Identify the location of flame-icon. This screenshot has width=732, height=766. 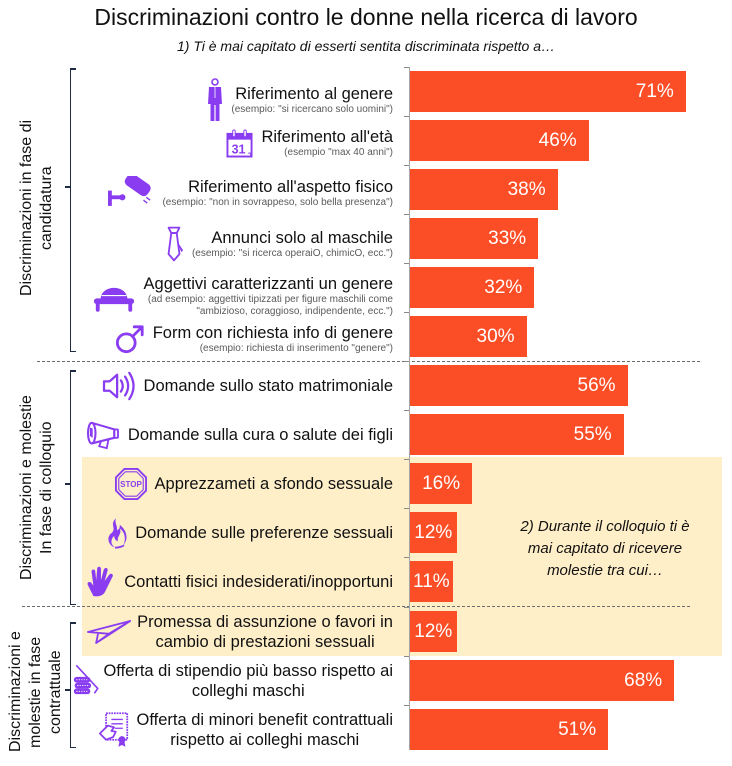
(116, 533).